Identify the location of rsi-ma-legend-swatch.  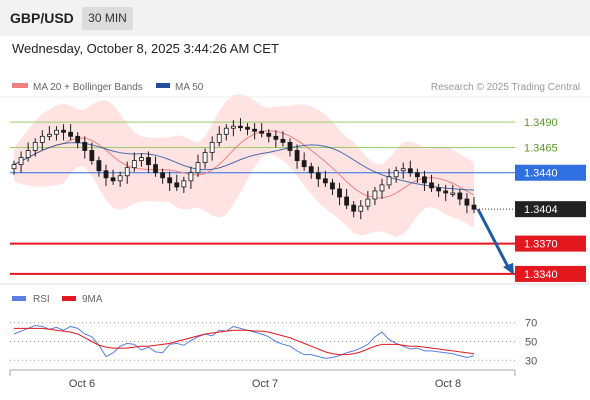
(69, 298).